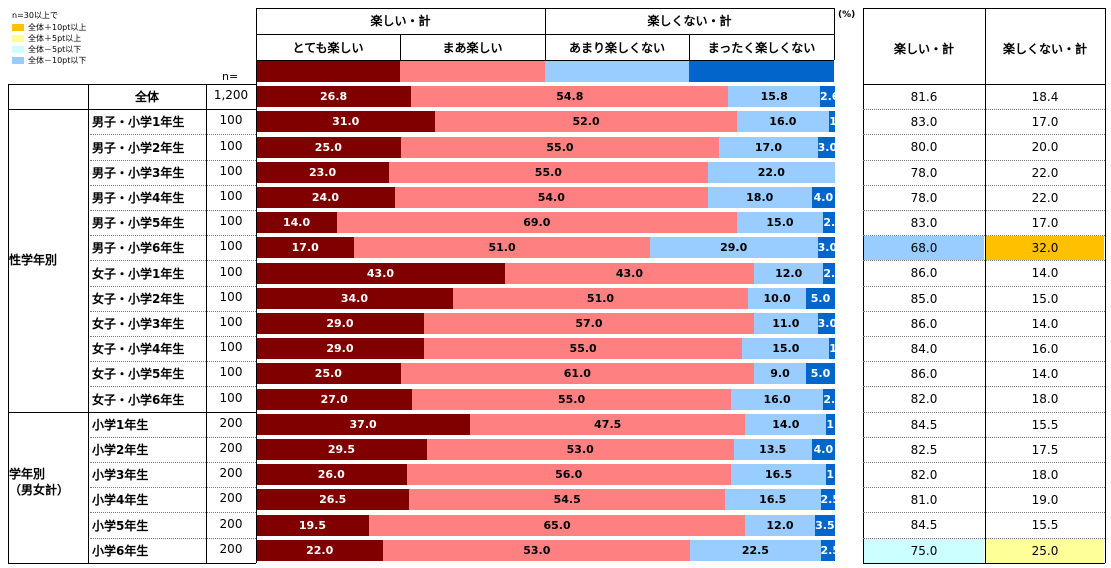 This screenshot has height=568, width=1111. Describe the element at coordinates (323, 172) in the screenshot. I see `bar-value-label: 23.0` at that location.